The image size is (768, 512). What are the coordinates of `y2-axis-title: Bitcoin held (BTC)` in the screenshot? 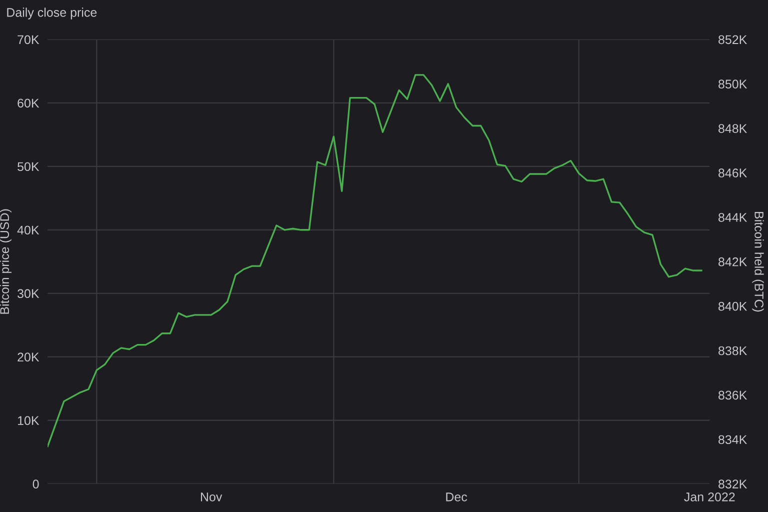 It's located at (758, 262).